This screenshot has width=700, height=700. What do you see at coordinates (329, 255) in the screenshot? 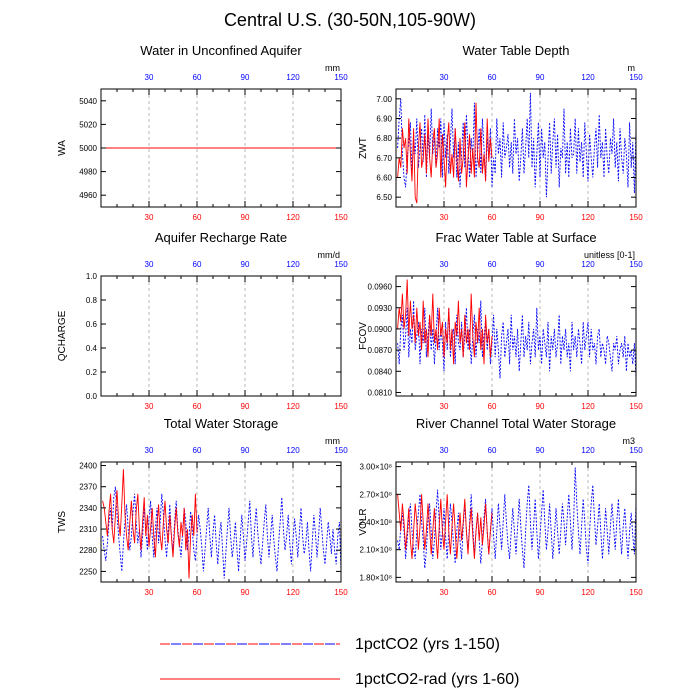
I see `units-label: mm/d` at bounding box center [329, 255].